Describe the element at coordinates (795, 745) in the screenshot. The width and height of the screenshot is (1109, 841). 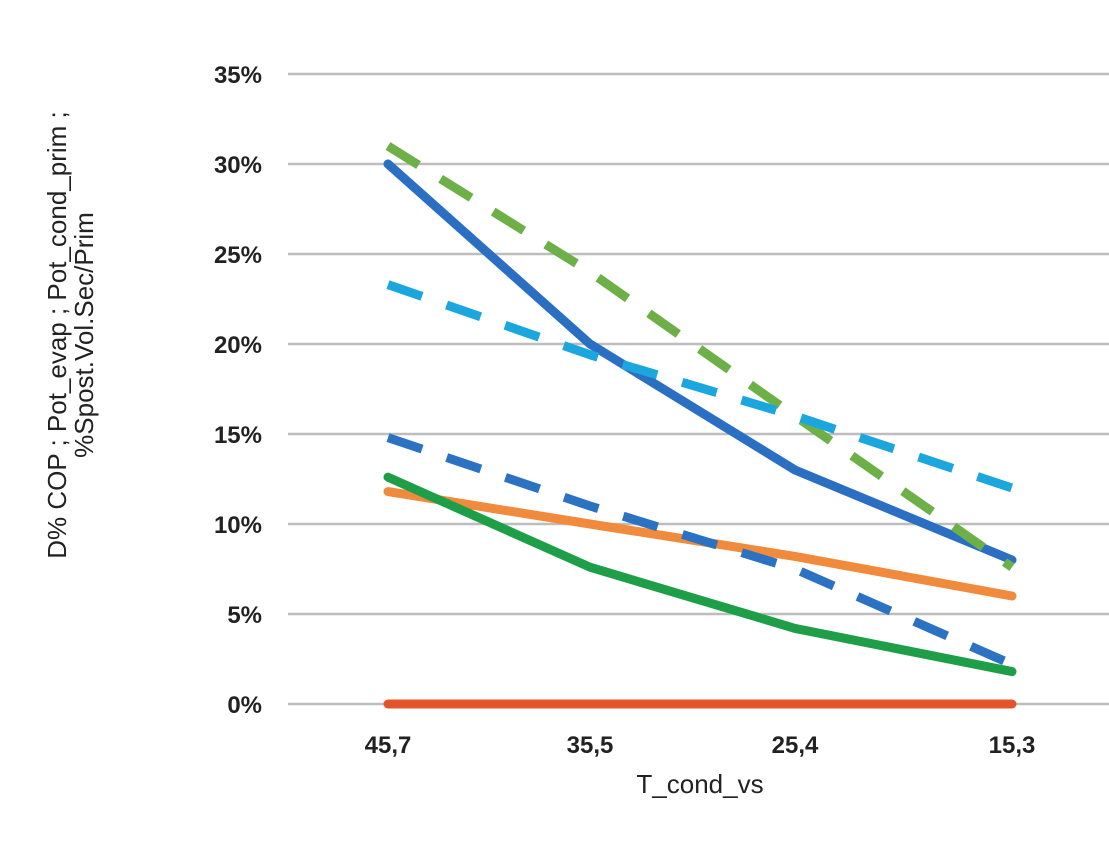
I see `x-tick-label: 25,4` at that location.